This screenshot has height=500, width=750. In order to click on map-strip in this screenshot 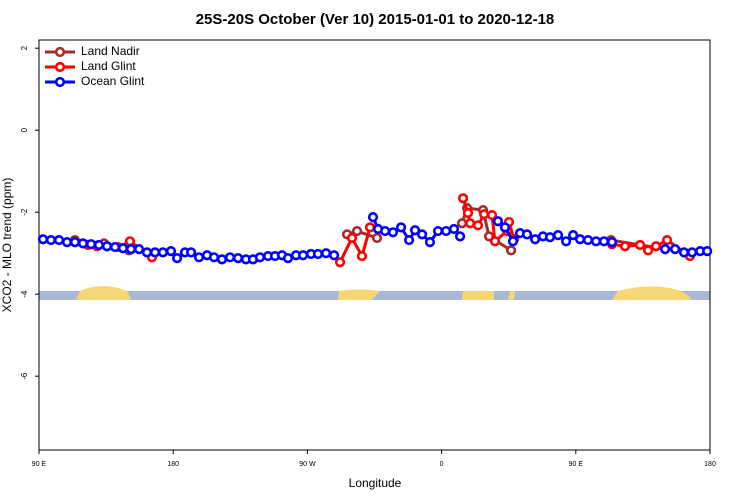, I will do `click(374, 293)`.